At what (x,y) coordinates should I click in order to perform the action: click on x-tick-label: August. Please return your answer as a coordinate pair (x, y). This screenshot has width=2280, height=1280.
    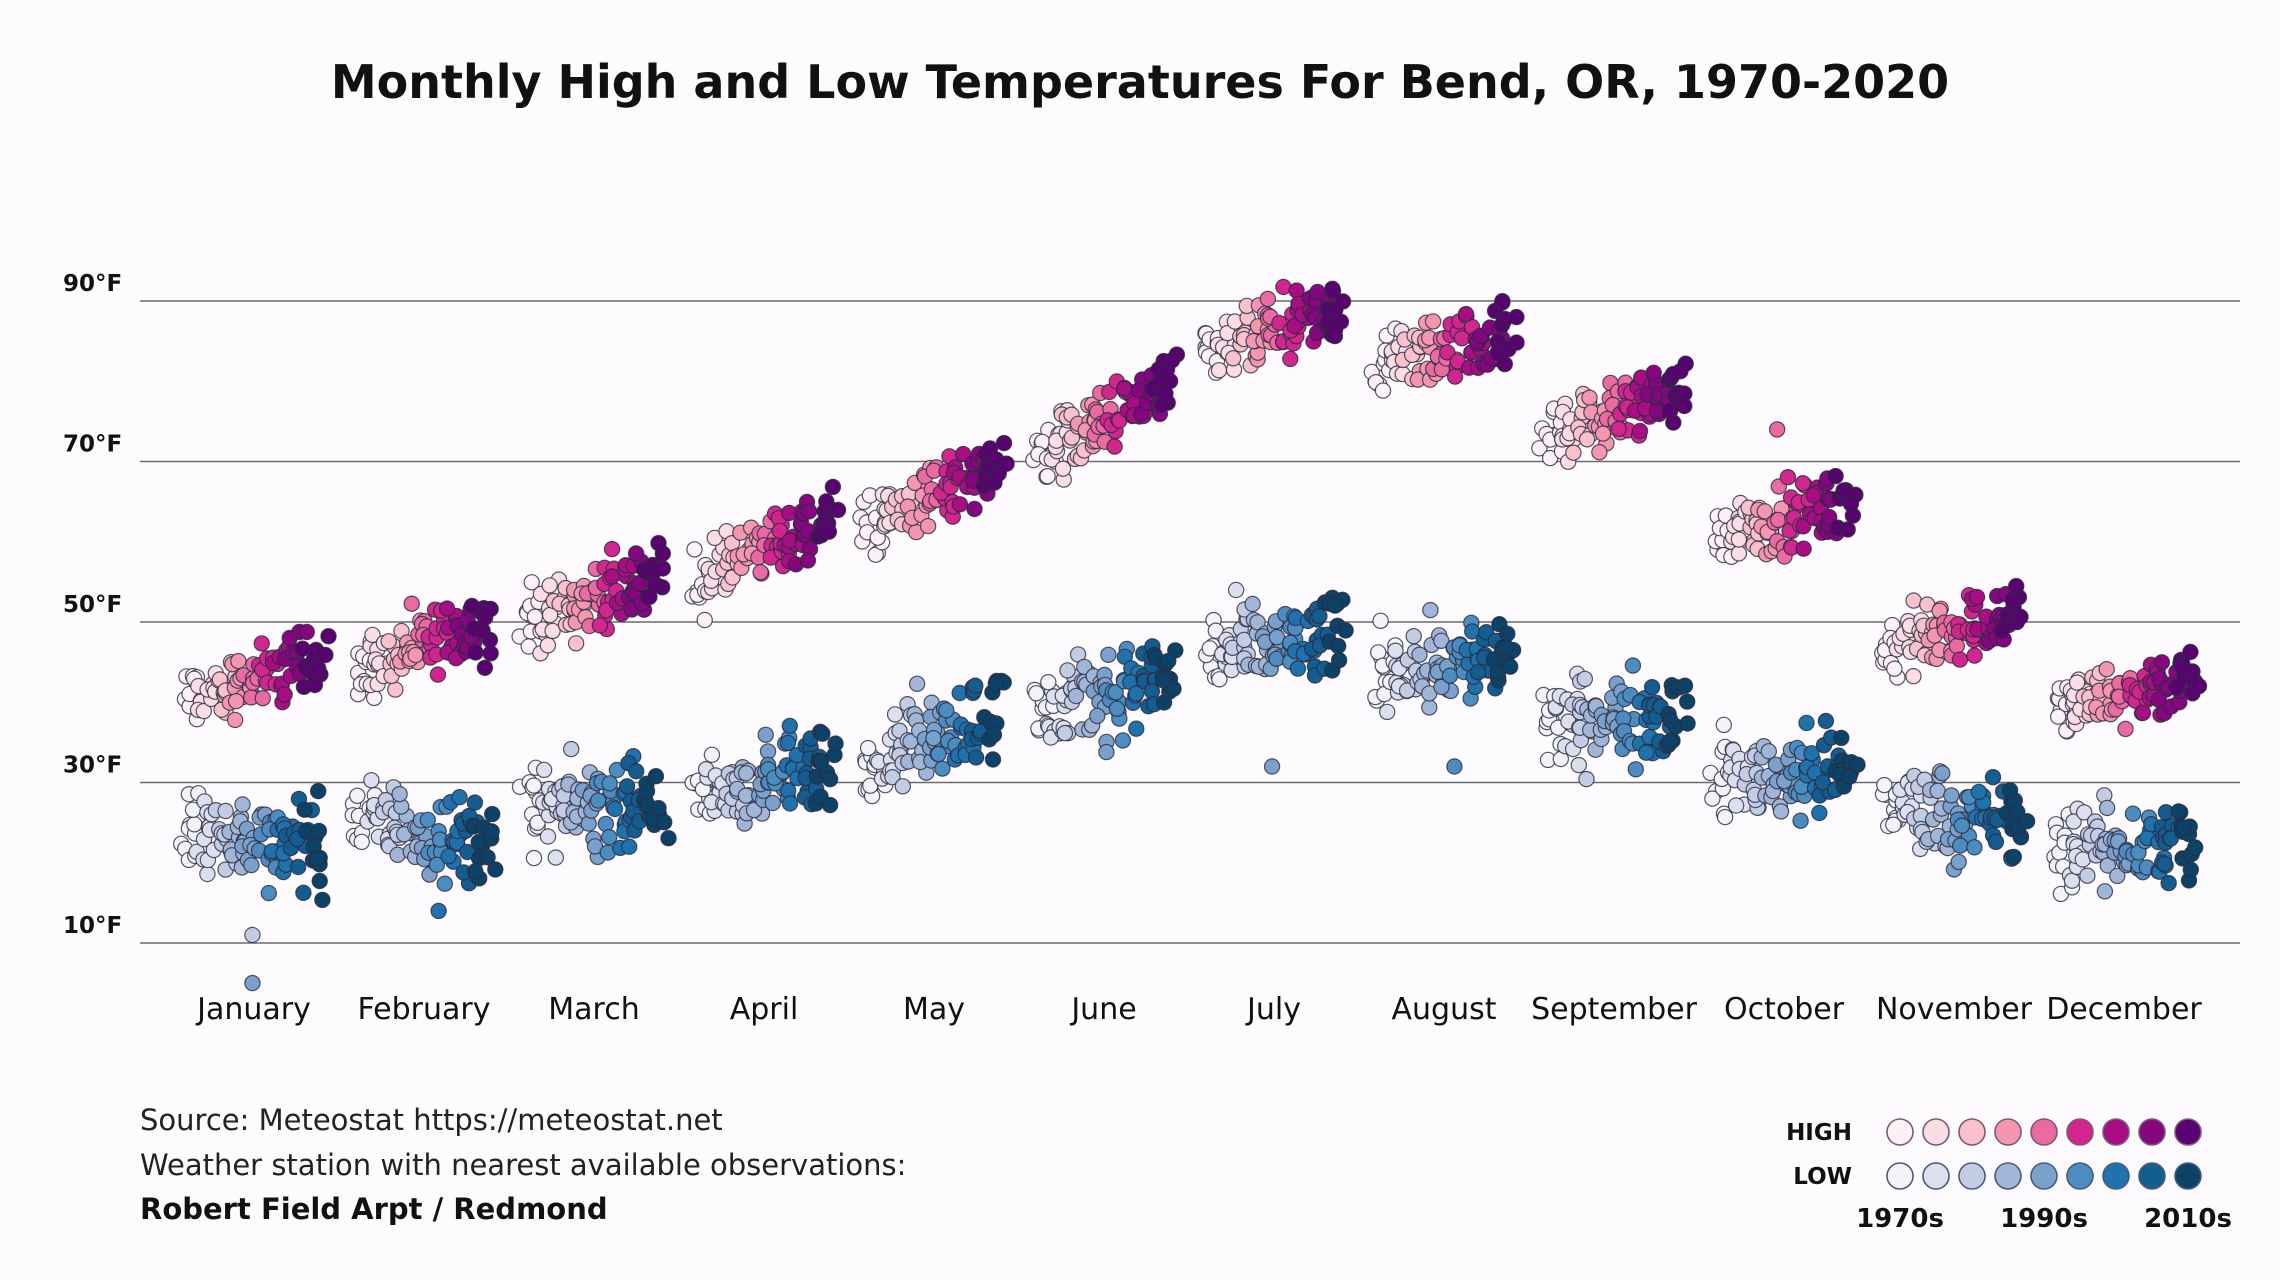
    Looking at the image, I should click on (1444, 1009).